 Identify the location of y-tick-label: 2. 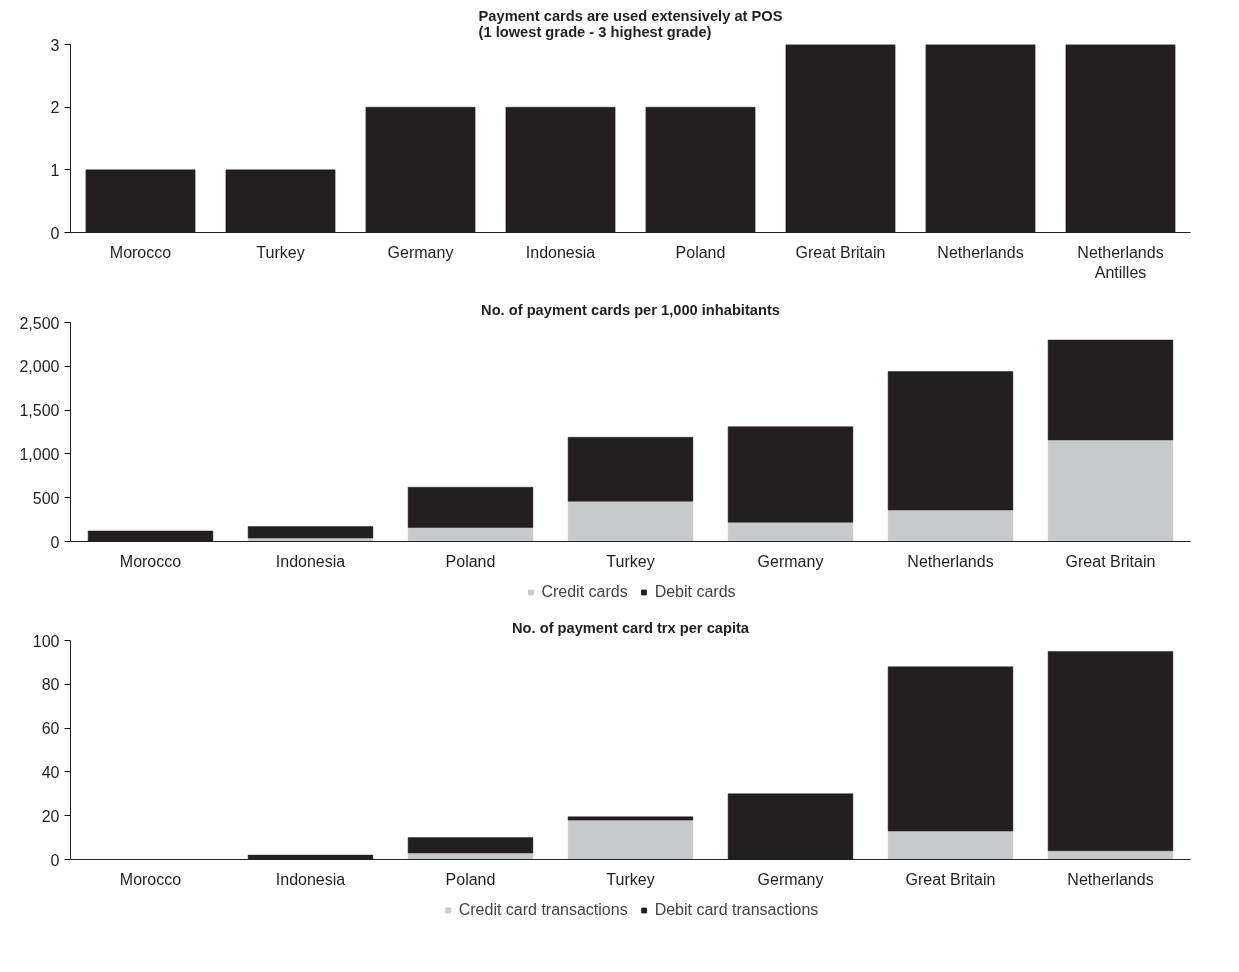
(55, 108).